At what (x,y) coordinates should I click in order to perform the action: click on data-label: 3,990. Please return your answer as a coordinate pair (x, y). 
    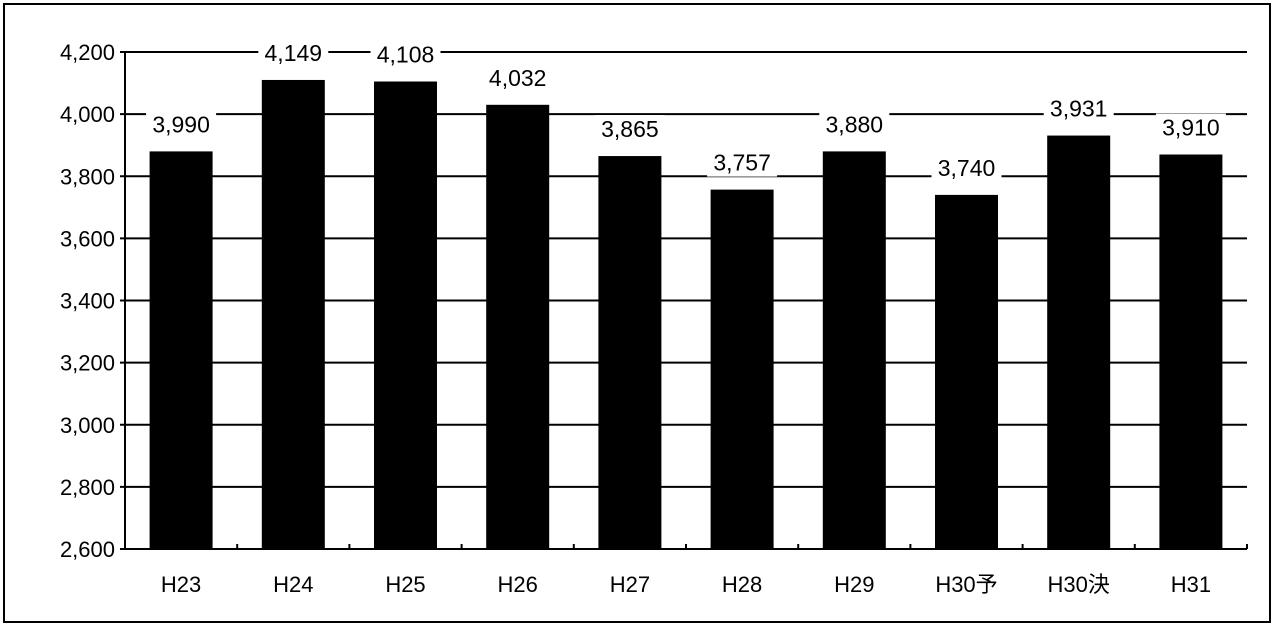
    Looking at the image, I should click on (181, 124).